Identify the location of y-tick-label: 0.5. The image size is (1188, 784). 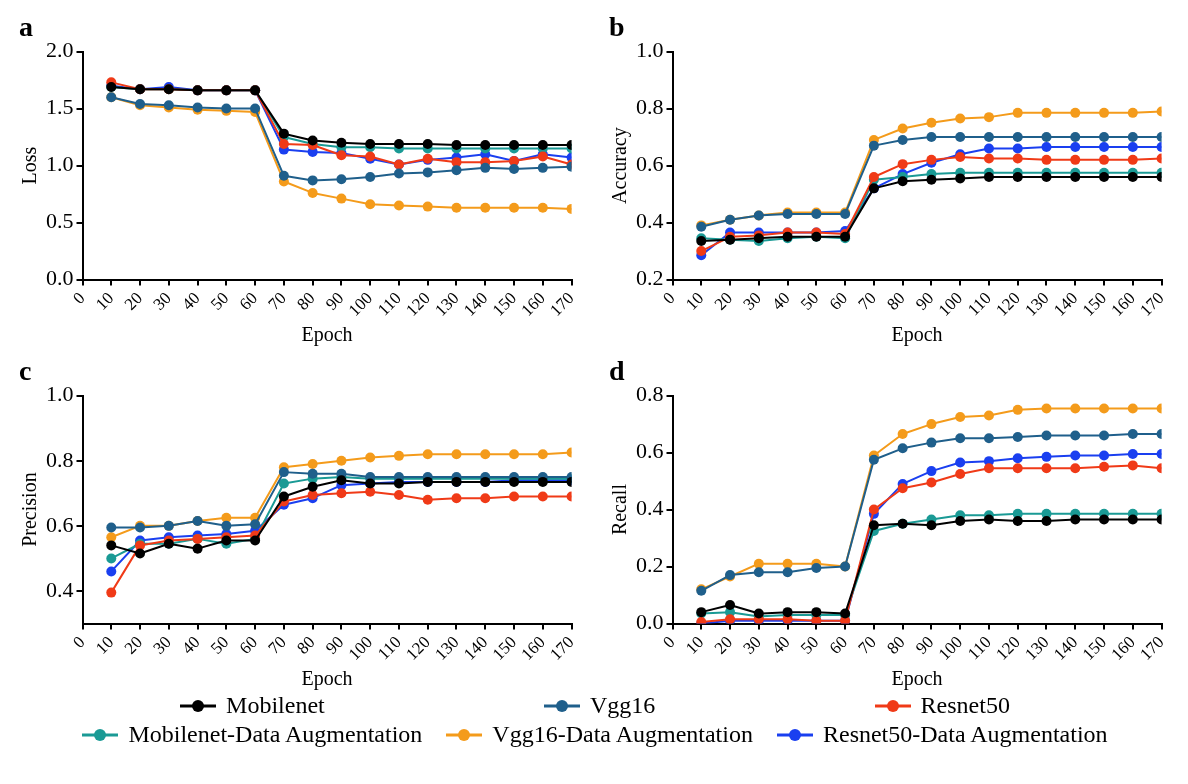
(60, 221).